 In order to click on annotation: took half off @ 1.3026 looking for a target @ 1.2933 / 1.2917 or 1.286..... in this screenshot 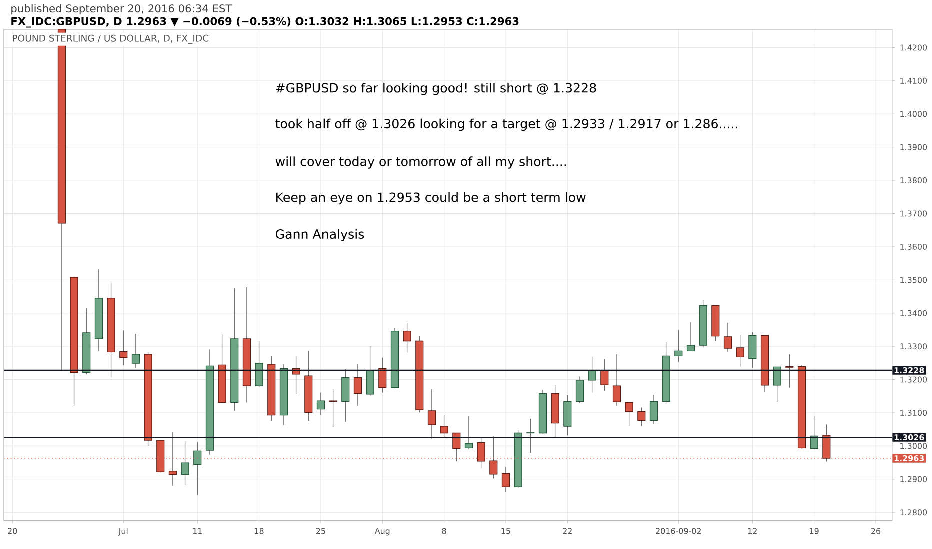, I will do `click(507, 125)`.